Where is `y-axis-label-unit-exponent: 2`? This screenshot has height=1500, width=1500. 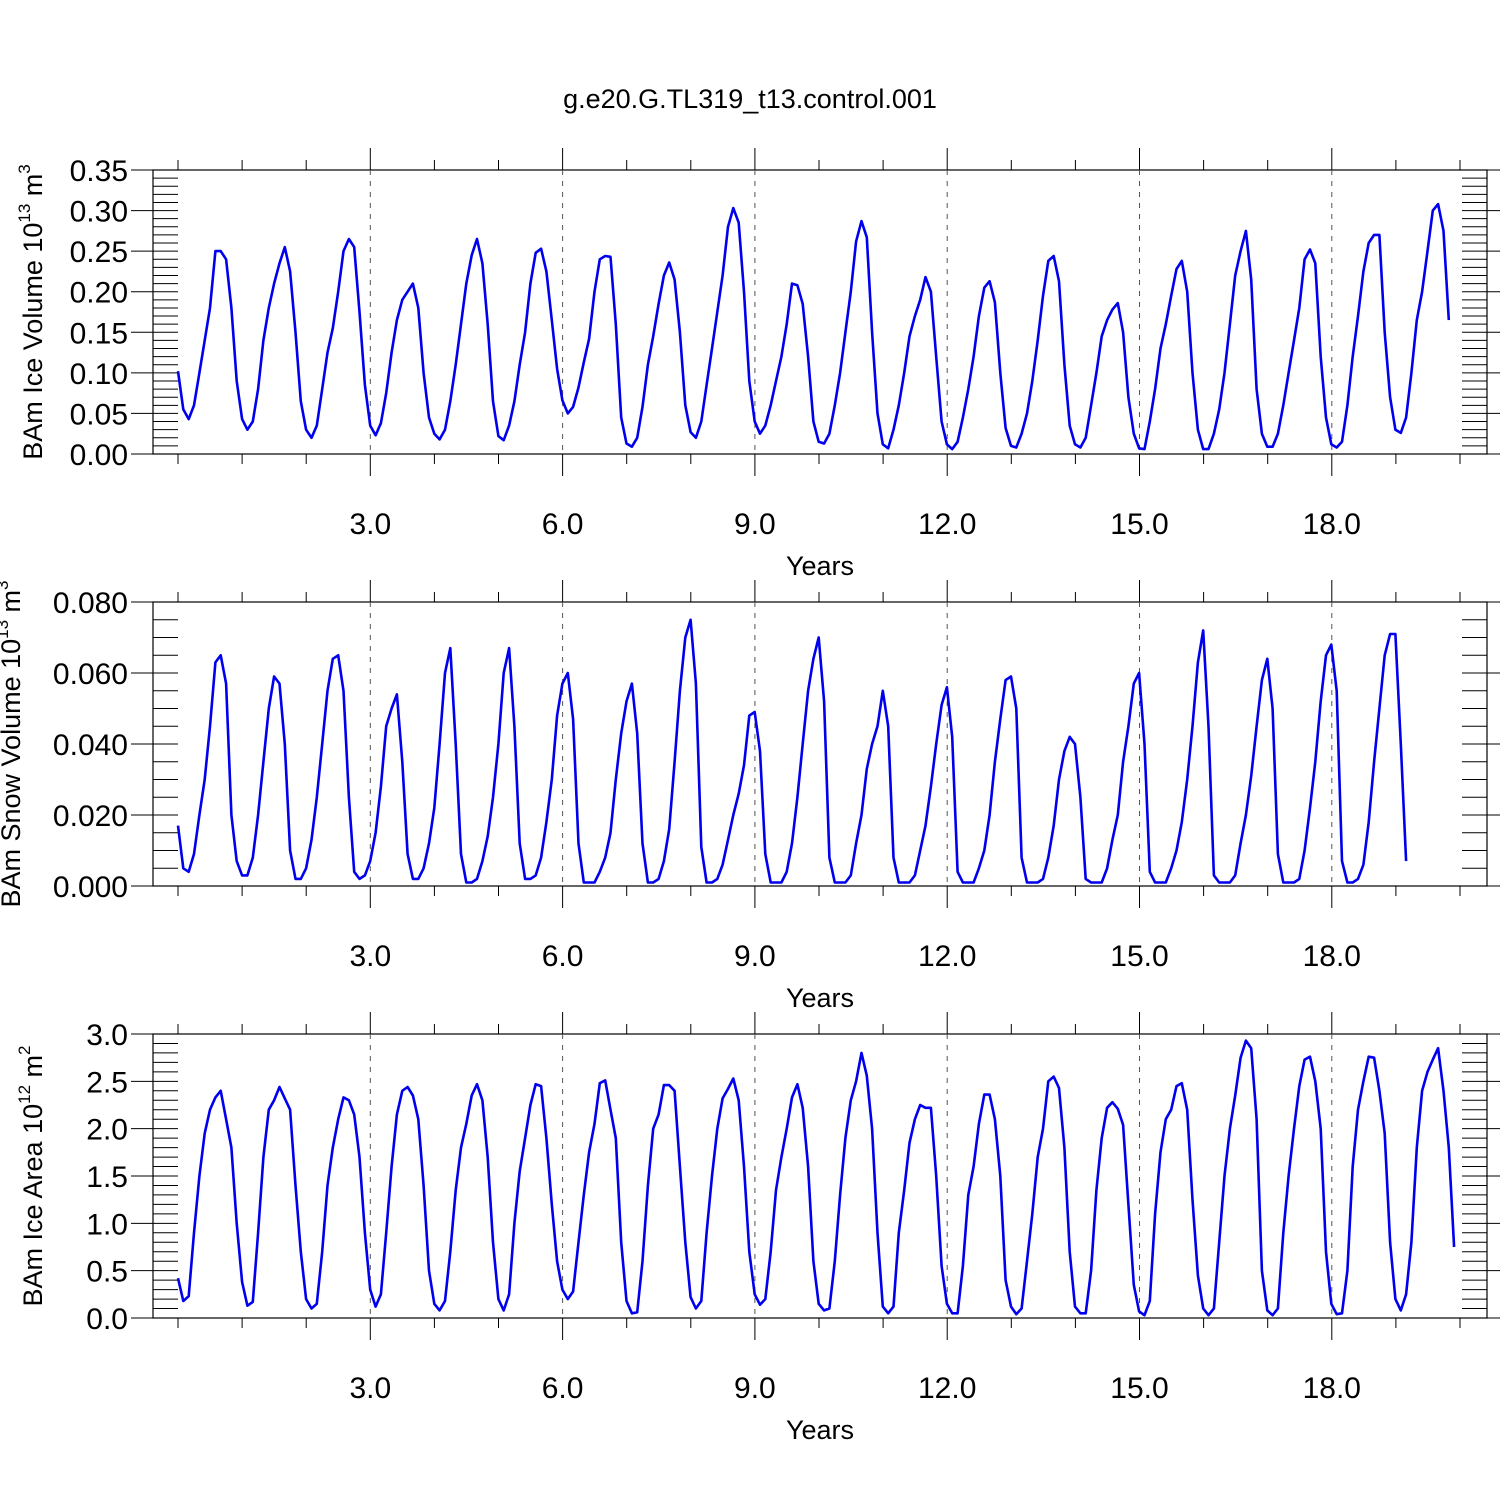
y-axis-label-unit-exponent: 2 is located at coordinates (24, 1050).